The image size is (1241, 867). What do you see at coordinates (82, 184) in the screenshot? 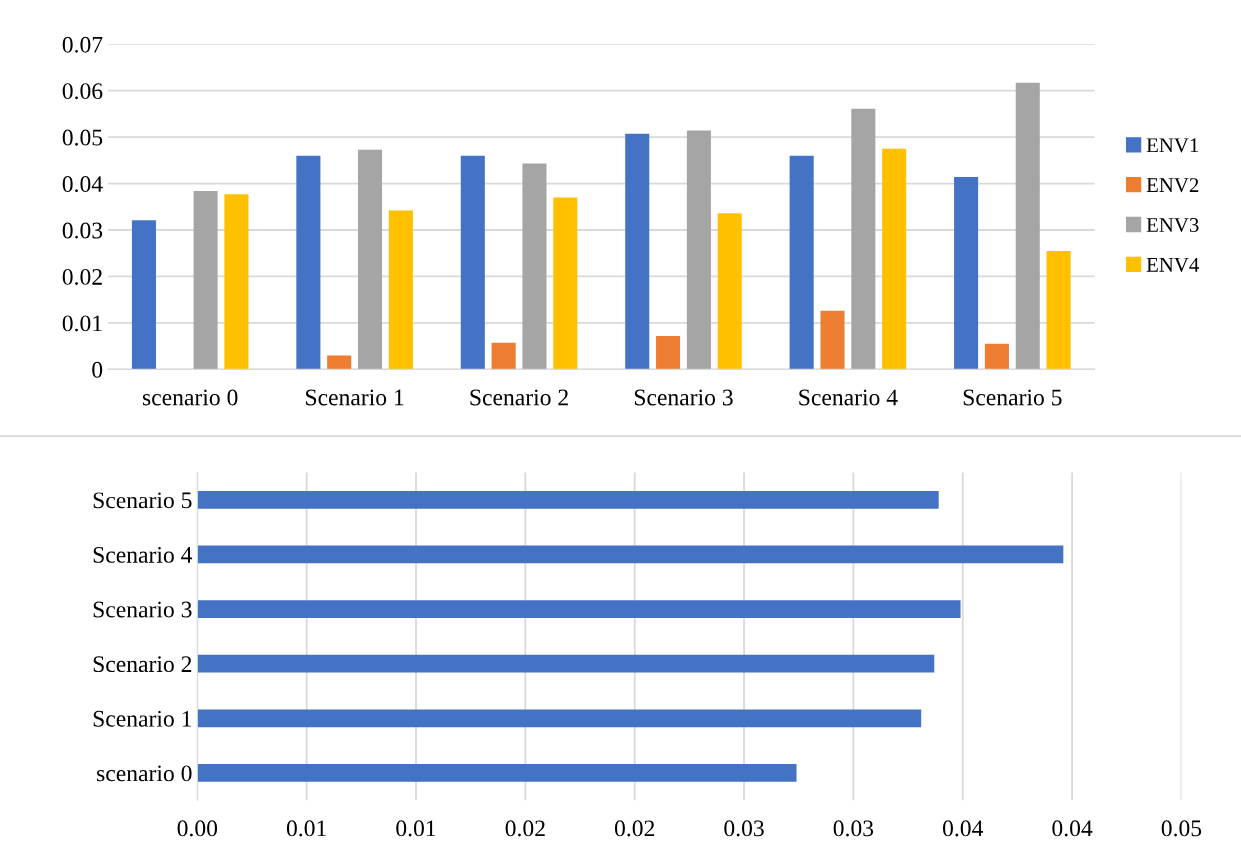
I see `y-tick-label: 0.04` at bounding box center [82, 184].